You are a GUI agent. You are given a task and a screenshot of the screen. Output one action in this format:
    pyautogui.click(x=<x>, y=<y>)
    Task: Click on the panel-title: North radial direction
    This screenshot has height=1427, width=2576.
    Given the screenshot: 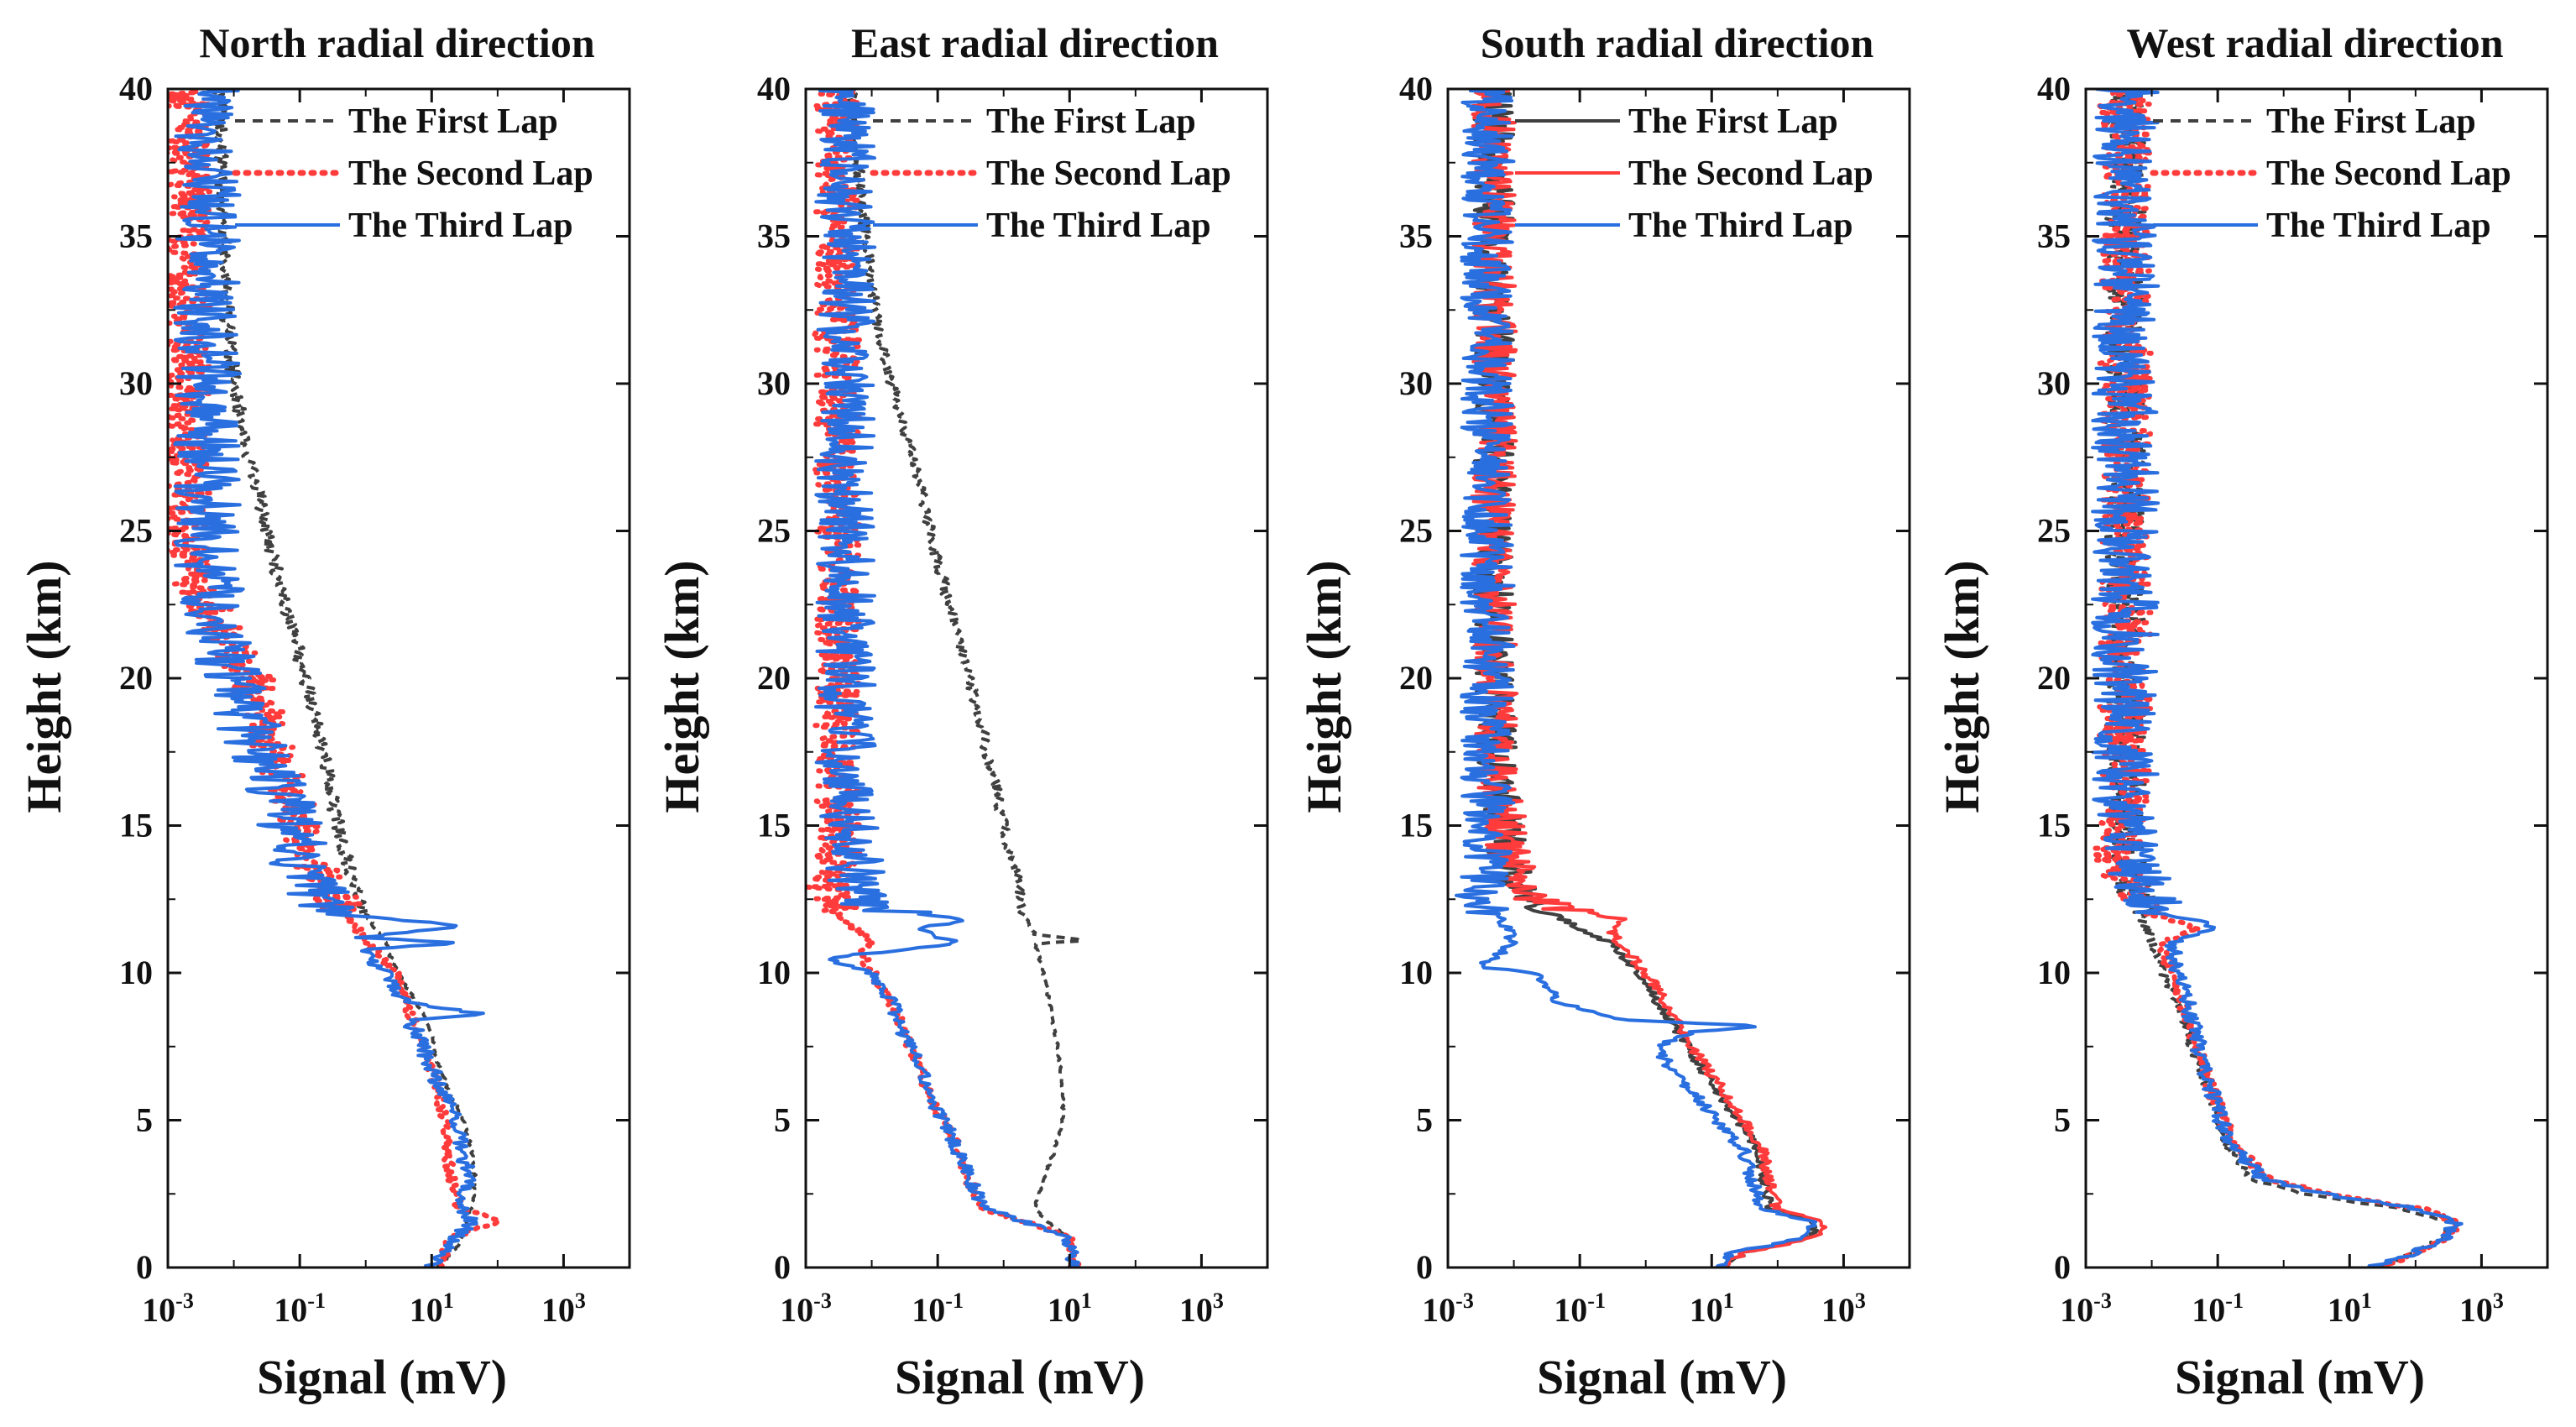 What is the action you would take?
    pyautogui.click(x=396, y=42)
    